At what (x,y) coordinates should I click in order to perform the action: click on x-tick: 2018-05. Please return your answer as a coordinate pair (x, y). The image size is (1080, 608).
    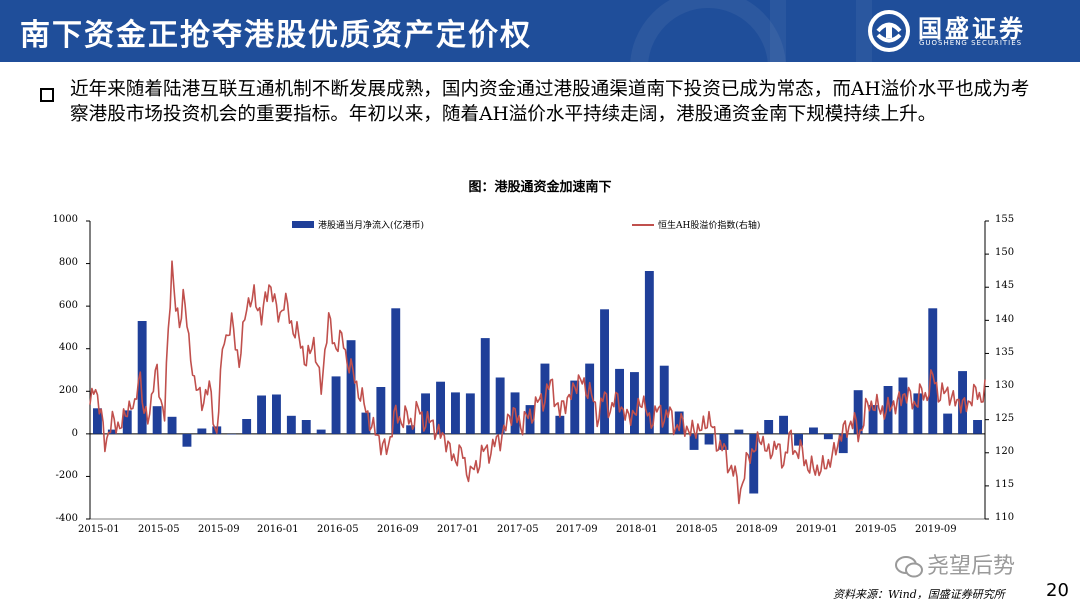
    Looking at the image, I should click on (697, 529).